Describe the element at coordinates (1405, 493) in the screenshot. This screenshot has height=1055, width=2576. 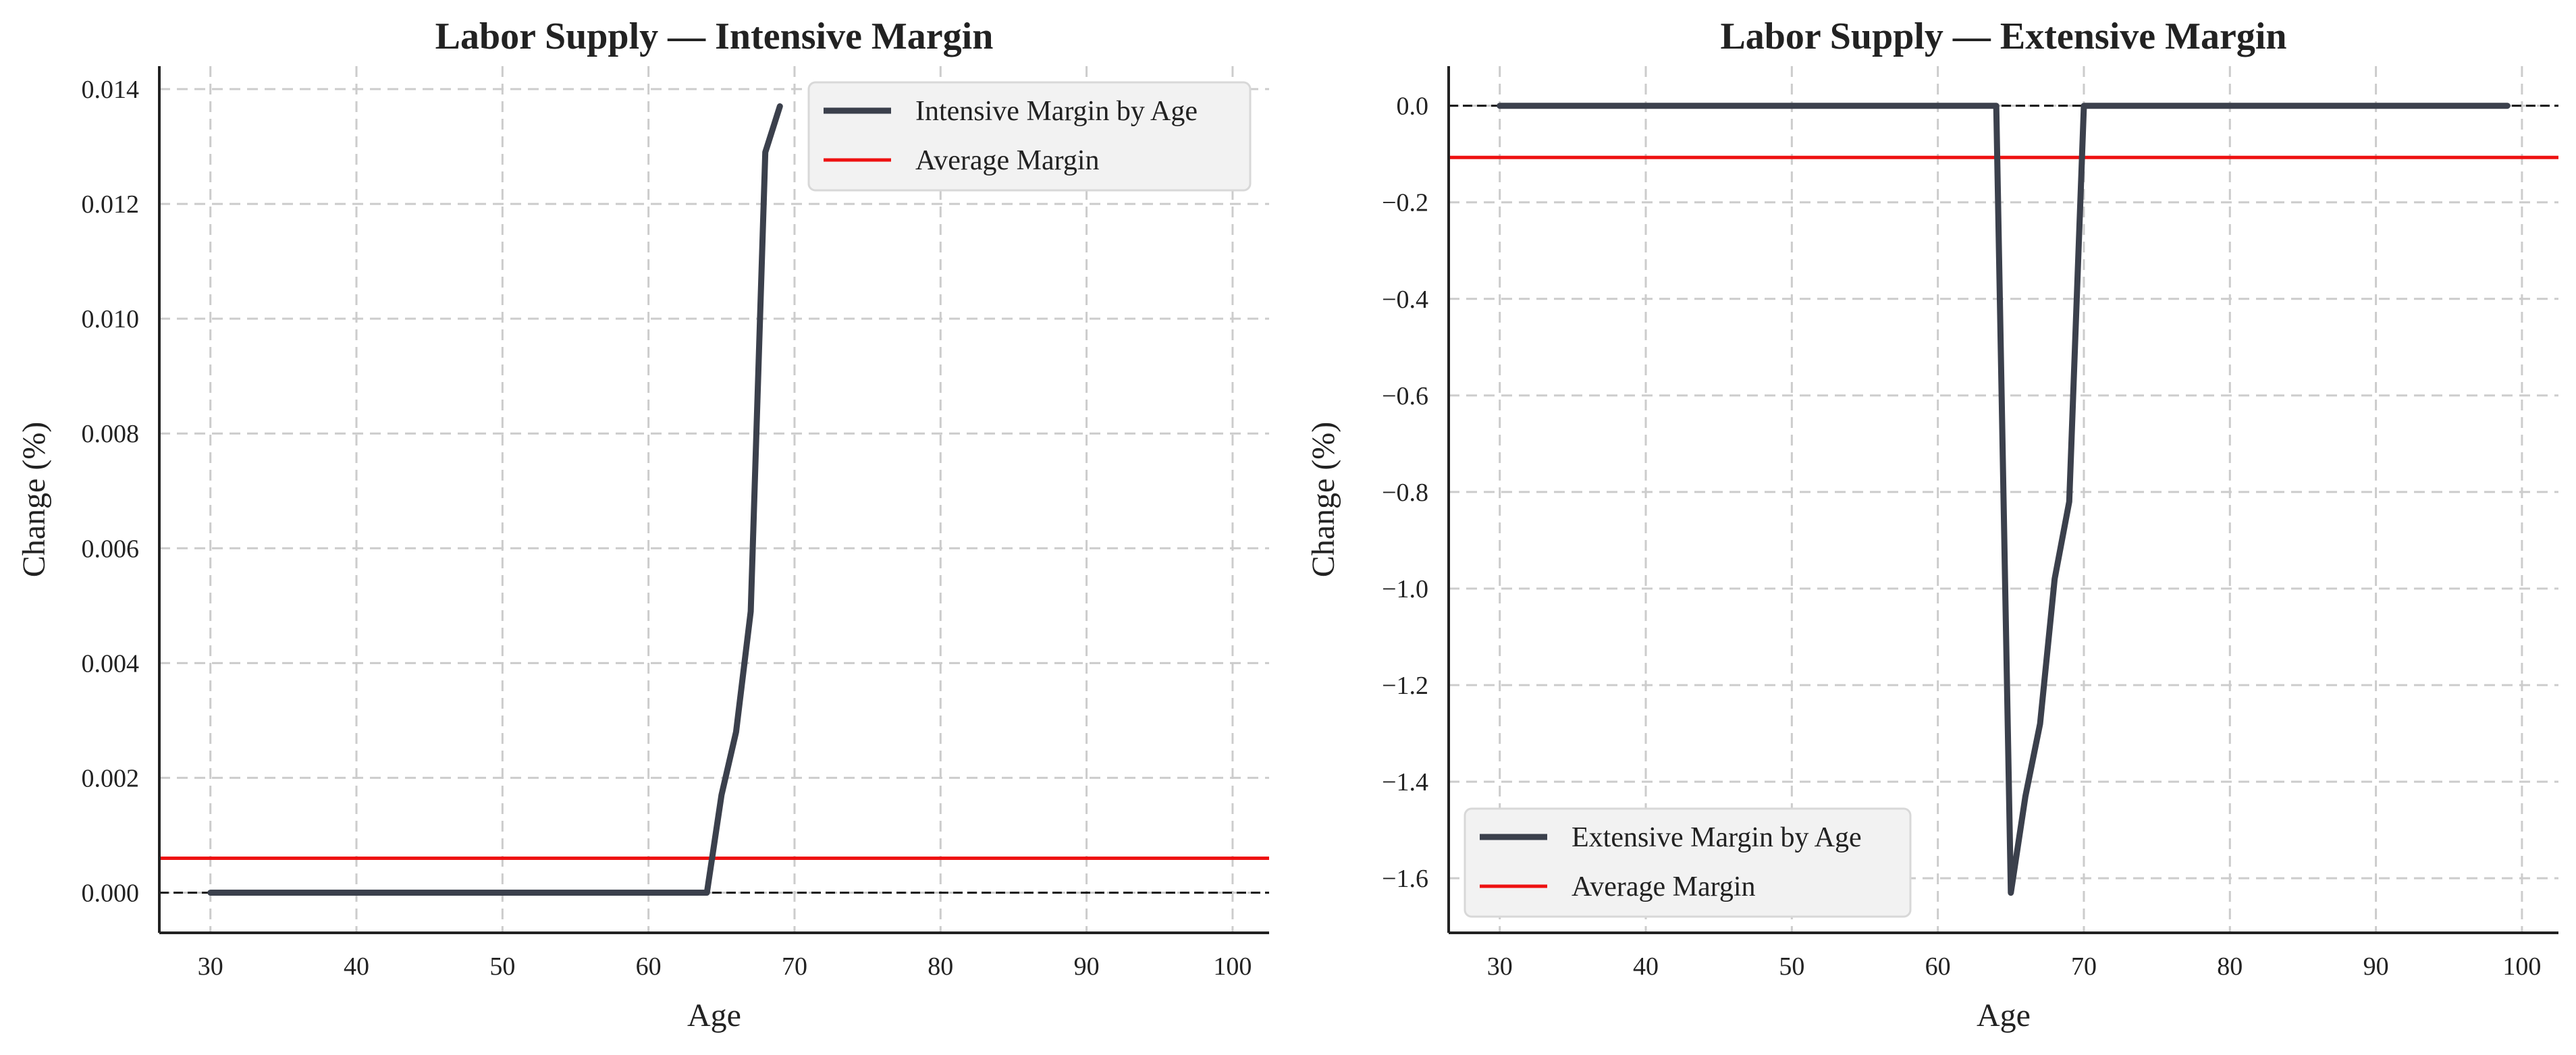
I see `y-tick-label: −0.8` at that location.